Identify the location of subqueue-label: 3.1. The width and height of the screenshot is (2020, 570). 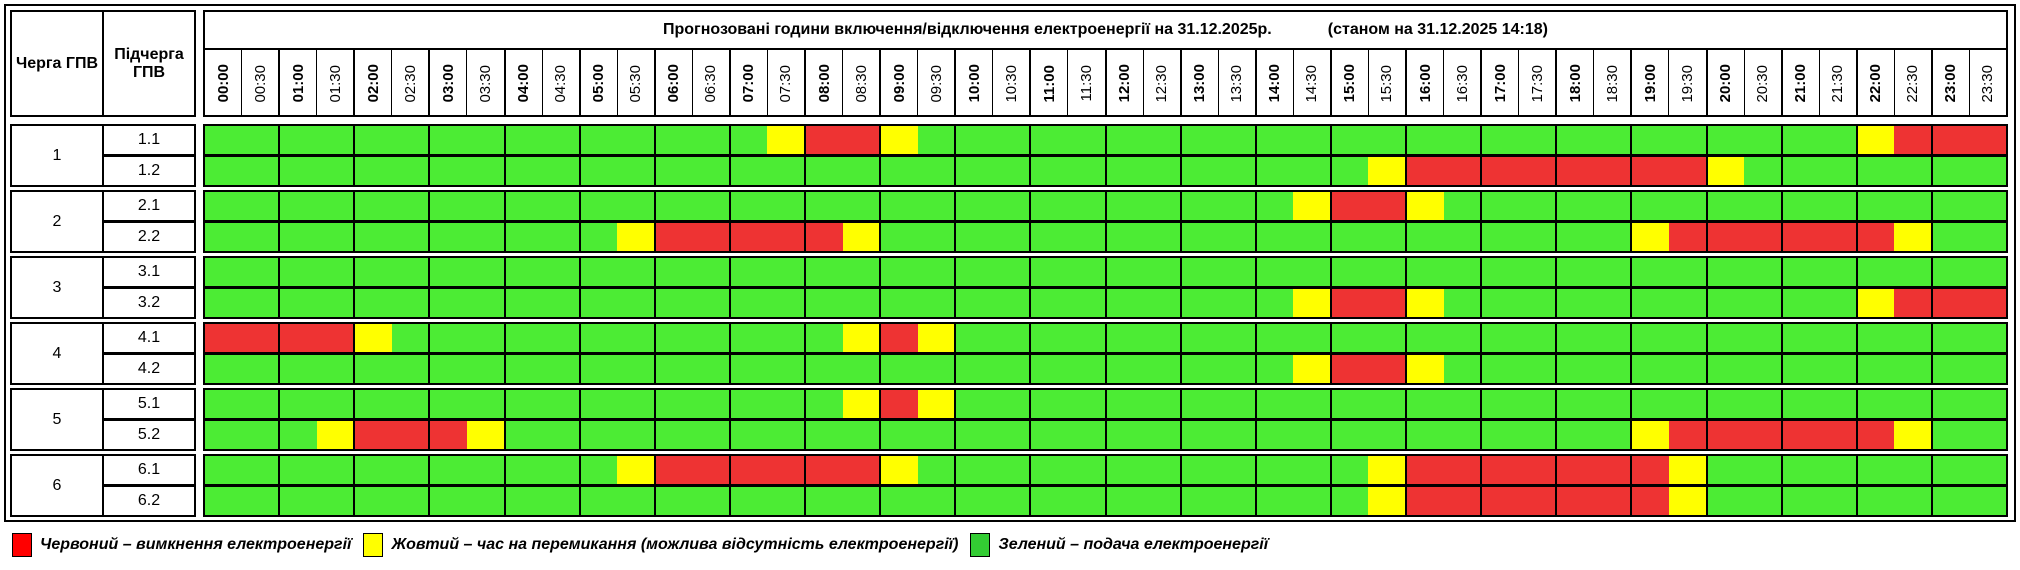
(149, 272).